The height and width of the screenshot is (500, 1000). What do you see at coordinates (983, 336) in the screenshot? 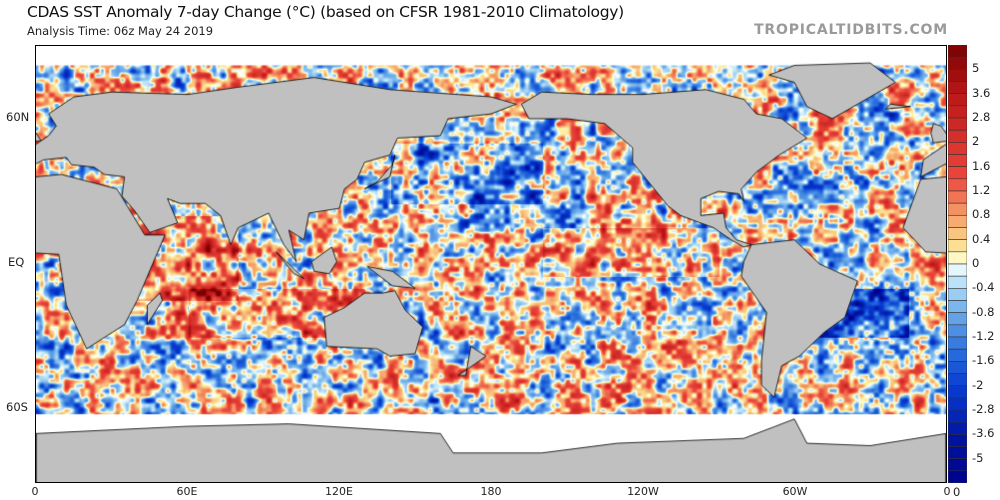
I see `colorbar-label: -1.2` at bounding box center [983, 336].